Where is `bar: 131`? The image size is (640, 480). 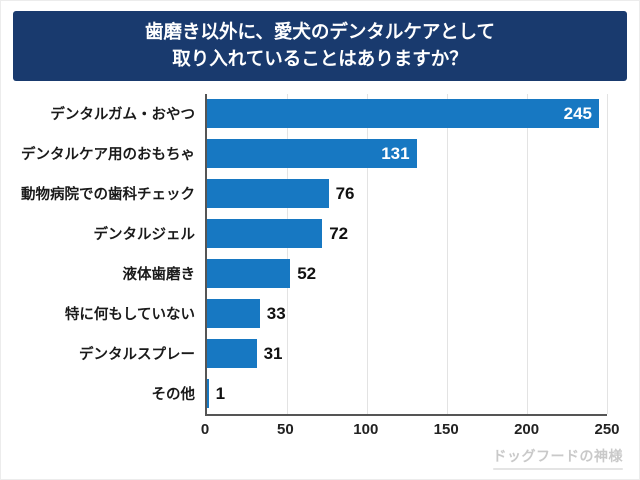
bar: 131 is located at coordinates (312, 154).